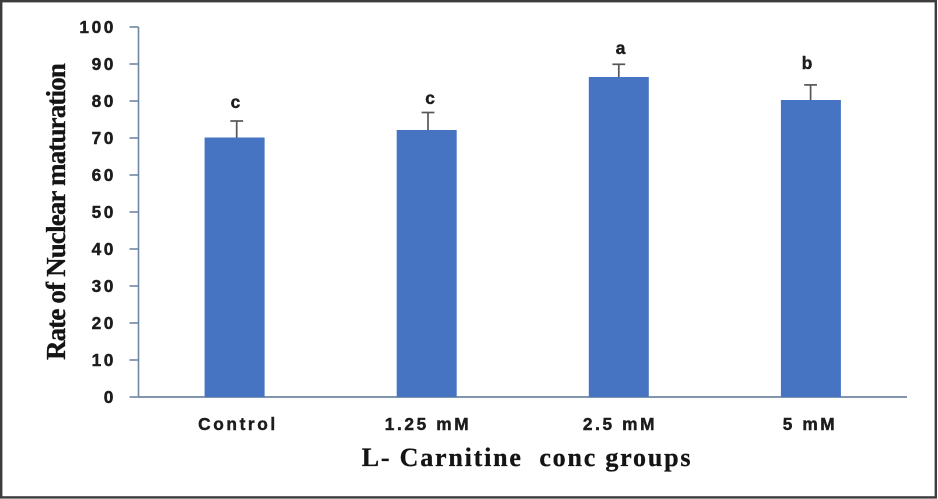  I want to click on svg-text: 100, so click(97, 27).